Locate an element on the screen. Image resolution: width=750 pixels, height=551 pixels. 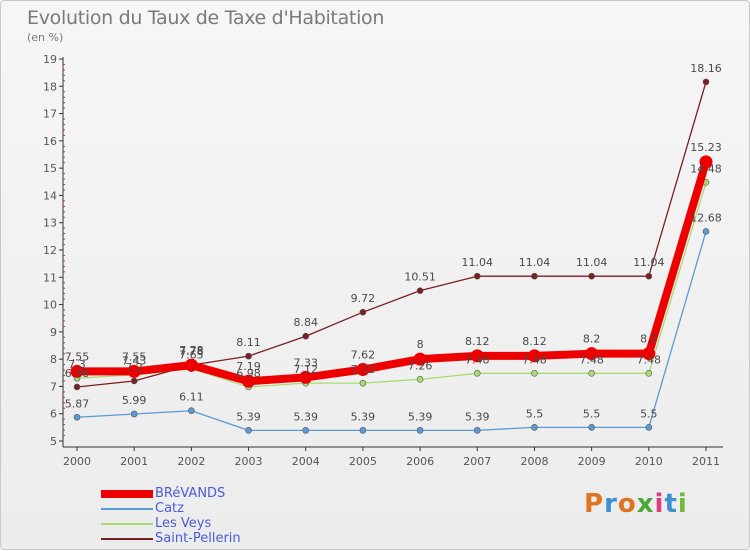
legend-label: BRéVANDS is located at coordinates (190, 493).